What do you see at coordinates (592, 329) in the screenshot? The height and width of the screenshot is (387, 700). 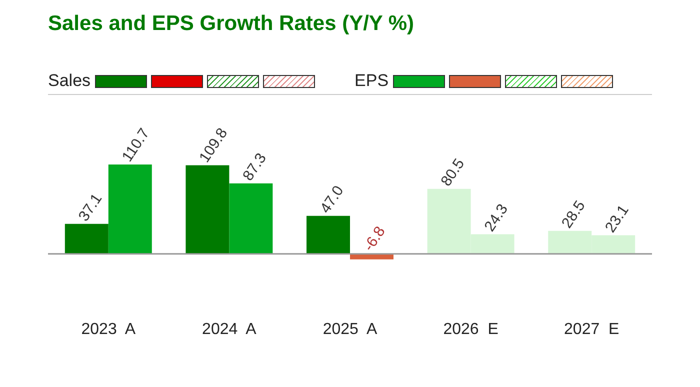 I see `x-tick-label: 2027 E` at bounding box center [592, 329].